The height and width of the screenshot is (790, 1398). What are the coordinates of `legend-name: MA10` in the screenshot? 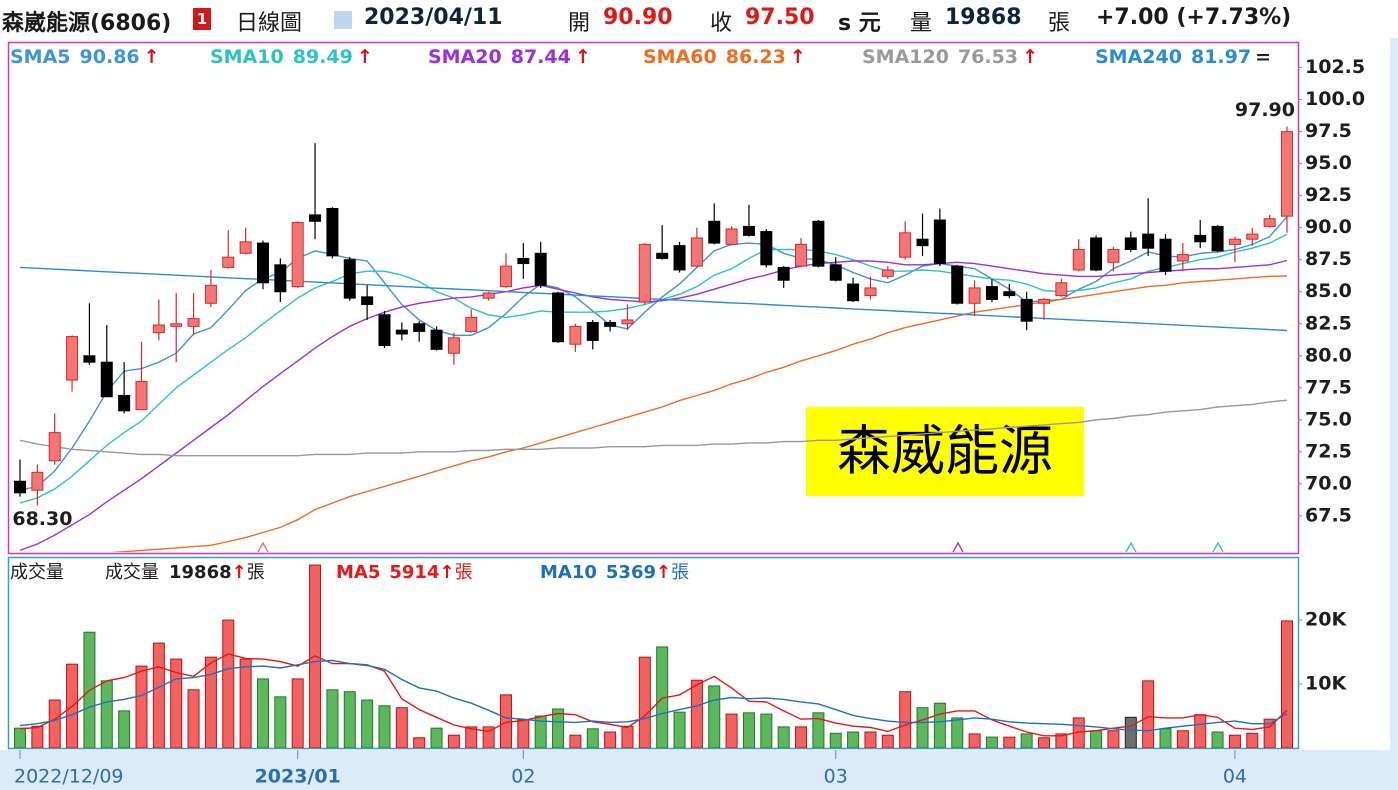 It's located at (568, 572).